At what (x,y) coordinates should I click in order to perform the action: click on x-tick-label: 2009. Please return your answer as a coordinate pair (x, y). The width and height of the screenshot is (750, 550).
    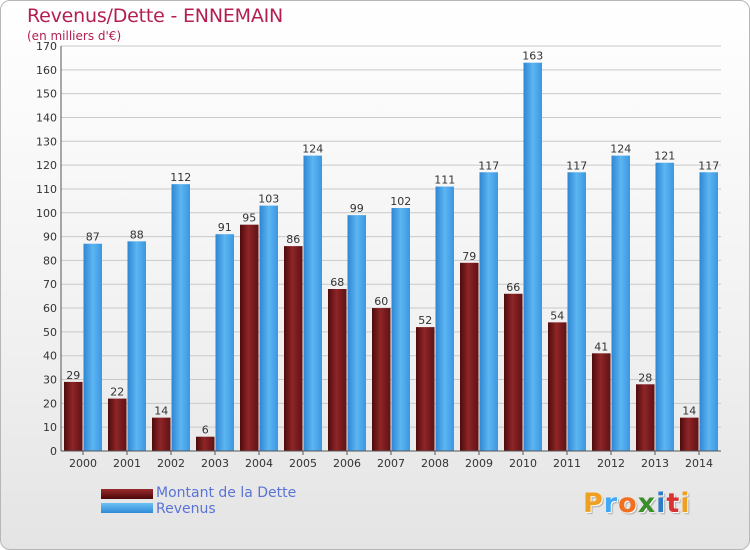
    Looking at the image, I should click on (479, 463).